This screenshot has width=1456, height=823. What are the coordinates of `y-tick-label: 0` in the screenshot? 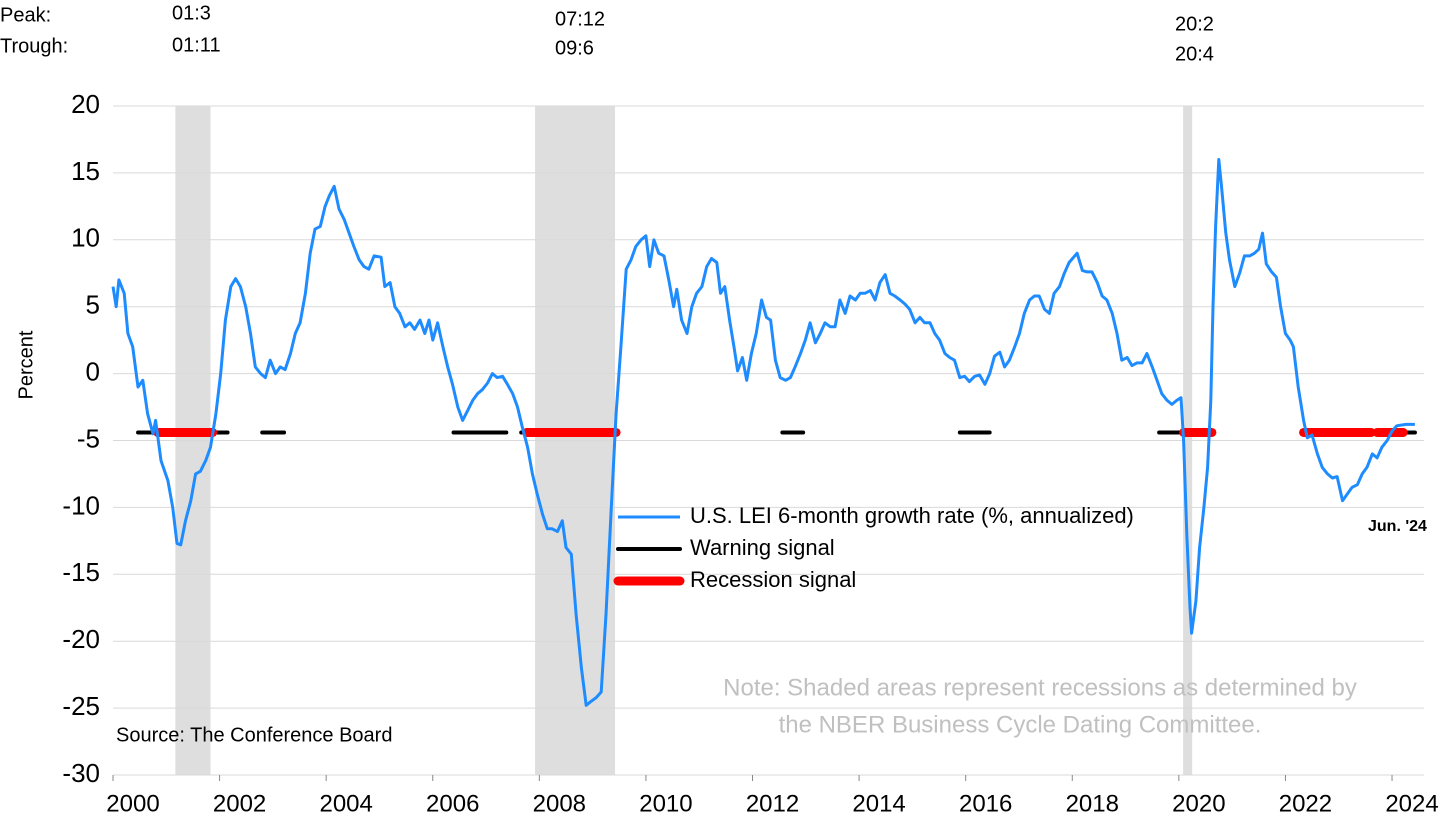 It's located at (93, 371).